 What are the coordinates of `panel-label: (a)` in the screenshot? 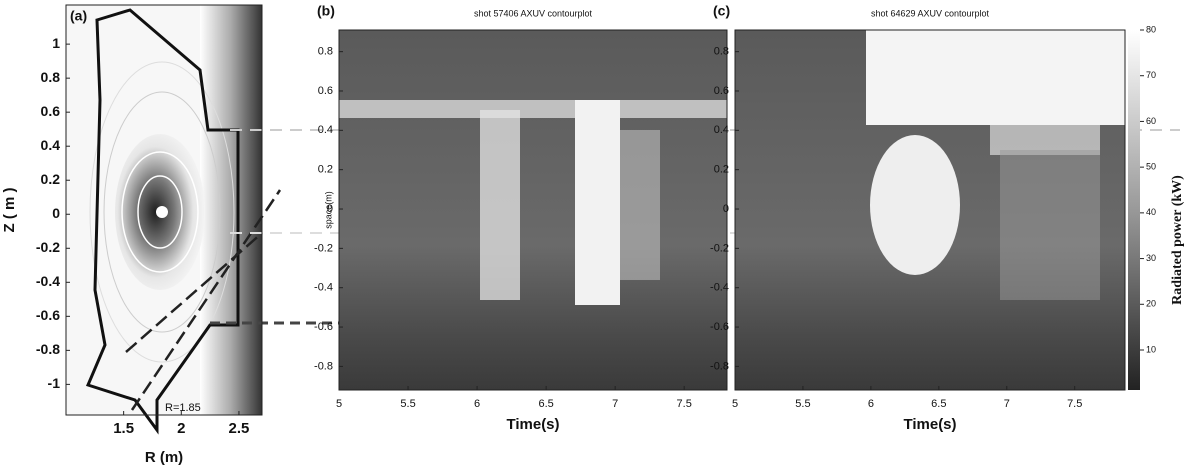 It's located at (78, 16).